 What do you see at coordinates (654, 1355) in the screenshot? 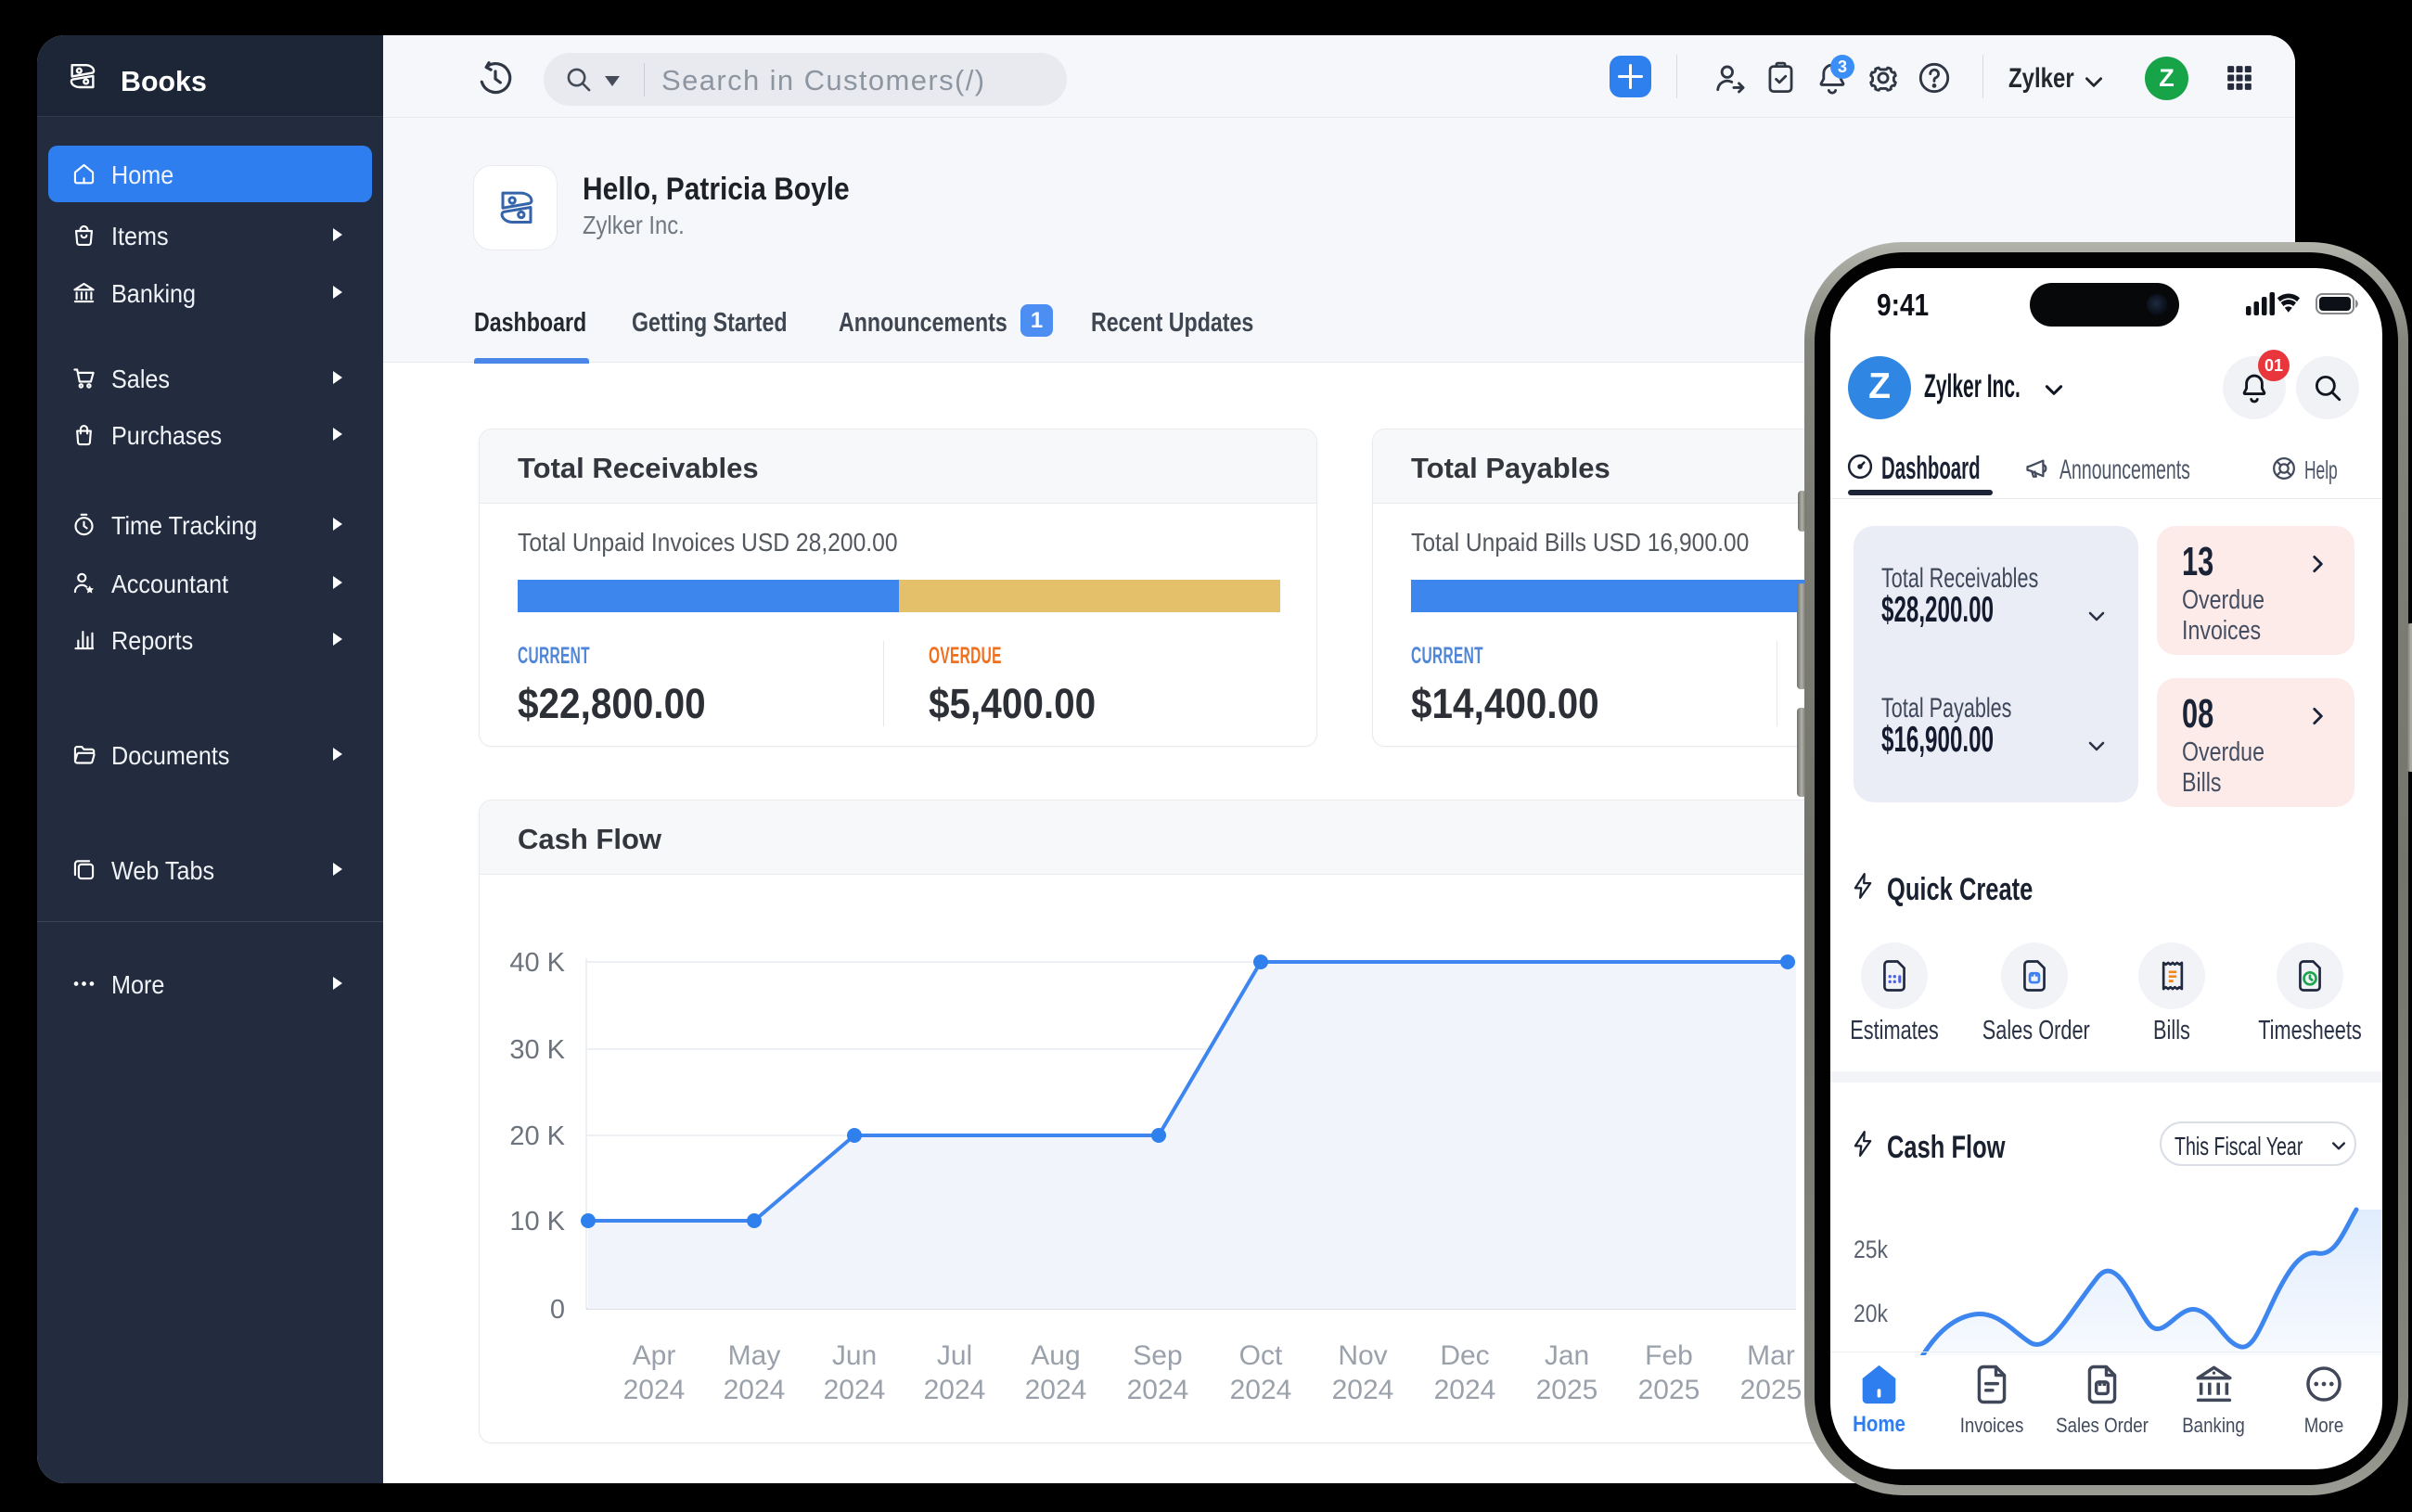
I see `svg-text: Apr` at bounding box center [654, 1355].